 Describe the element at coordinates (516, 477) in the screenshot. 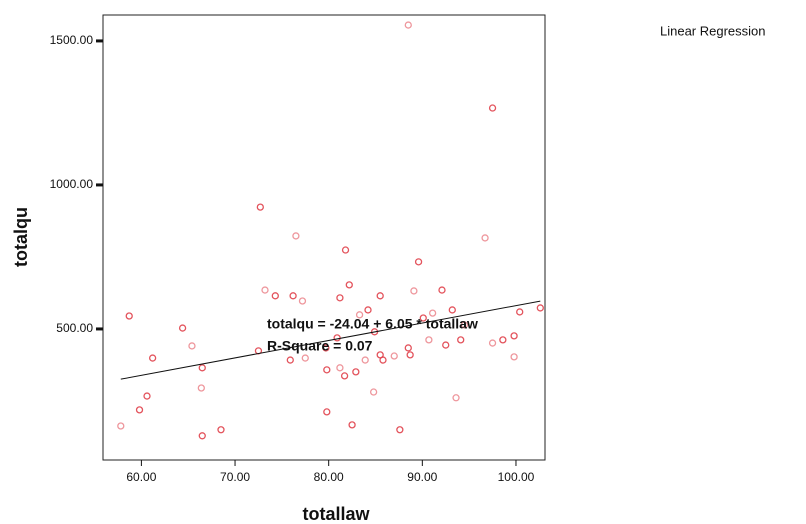

I see `x-tick-label: 100.00` at that location.